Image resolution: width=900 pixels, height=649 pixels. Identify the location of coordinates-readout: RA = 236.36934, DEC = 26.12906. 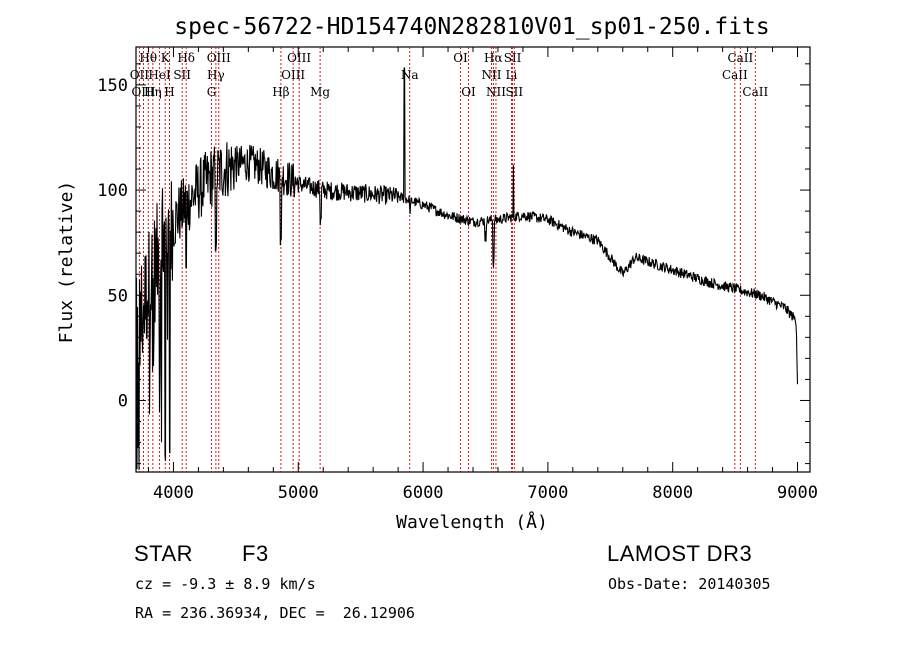
(275, 613).